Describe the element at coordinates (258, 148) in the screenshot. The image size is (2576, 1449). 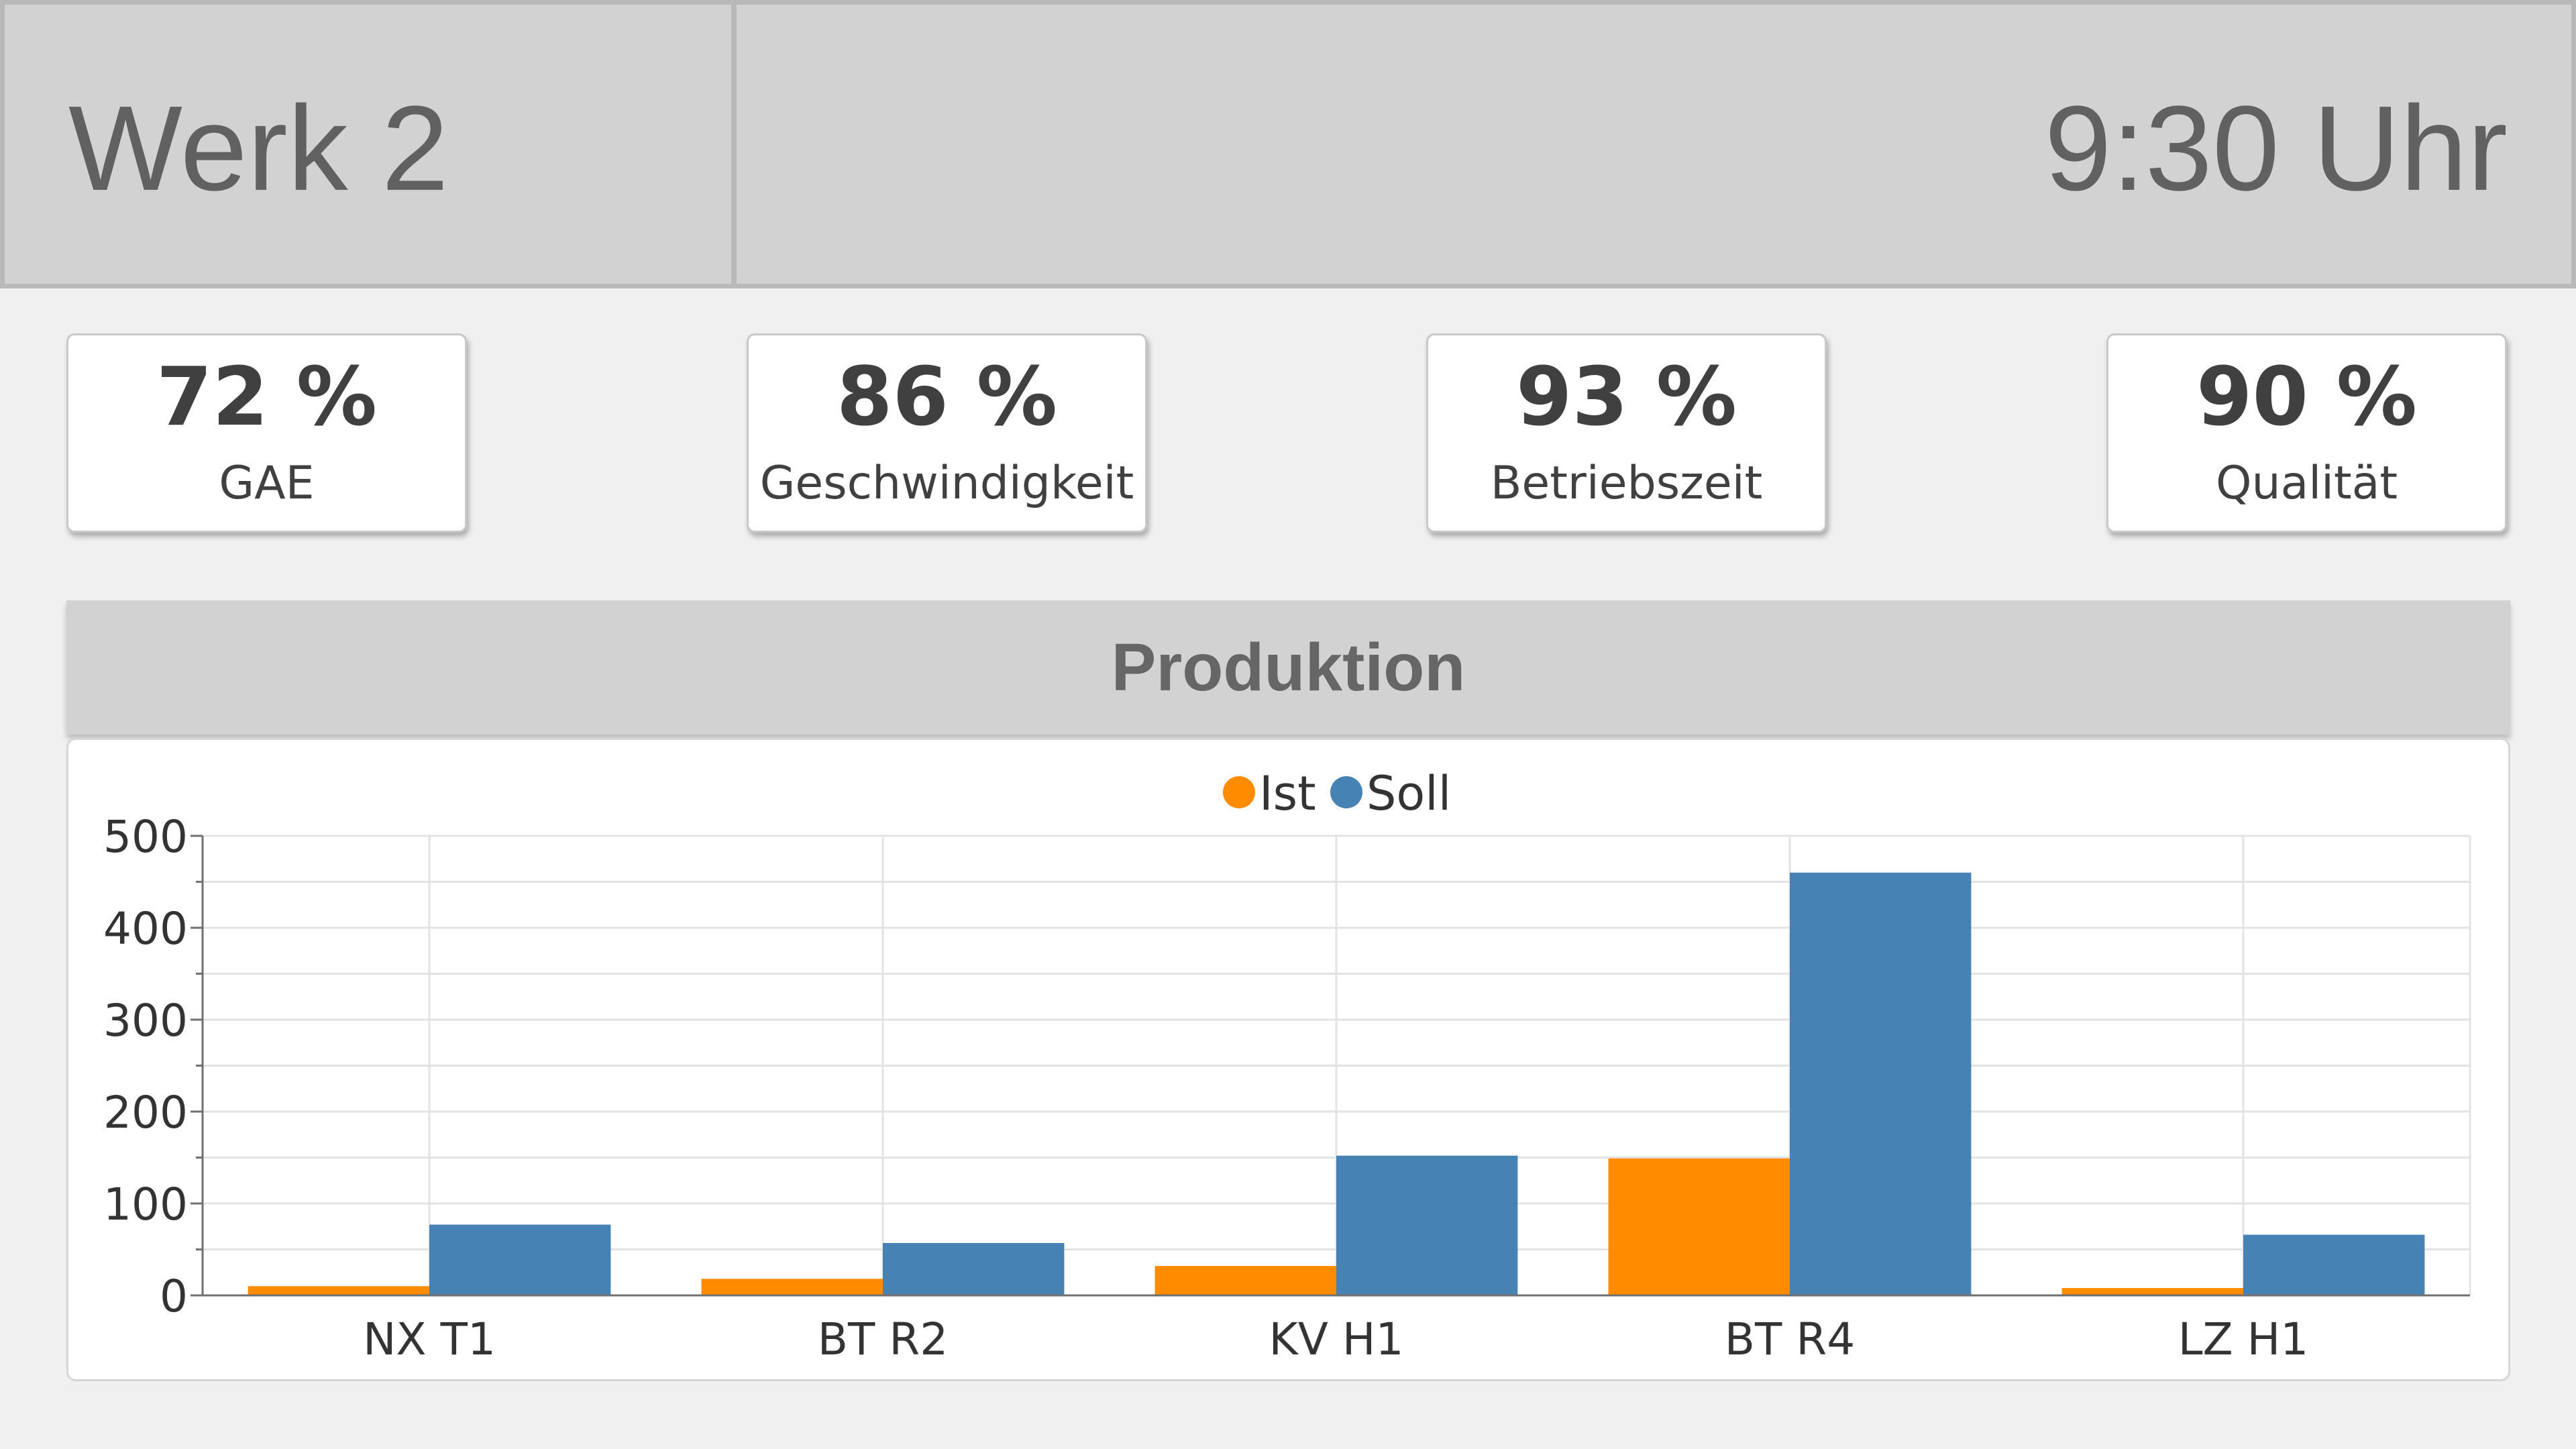
I see `plant-title: Werk 2` at that location.